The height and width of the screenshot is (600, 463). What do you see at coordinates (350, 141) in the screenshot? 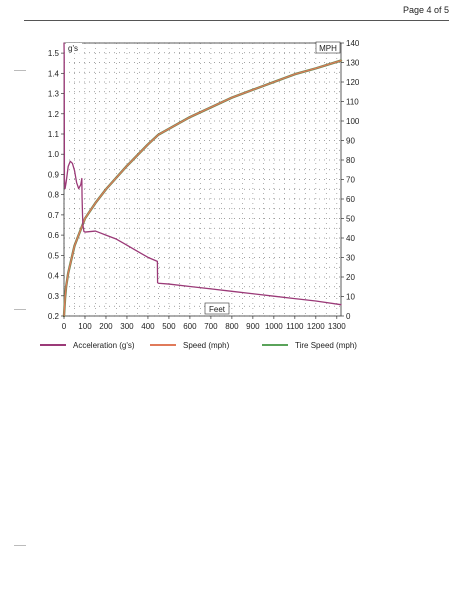
I see `right-tick-label: 90` at bounding box center [350, 141].